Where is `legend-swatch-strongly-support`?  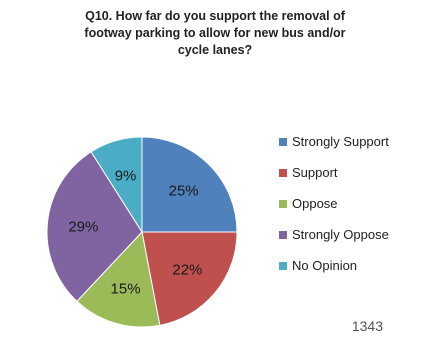
legend-swatch-strongly-support is located at coordinates (283, 142).